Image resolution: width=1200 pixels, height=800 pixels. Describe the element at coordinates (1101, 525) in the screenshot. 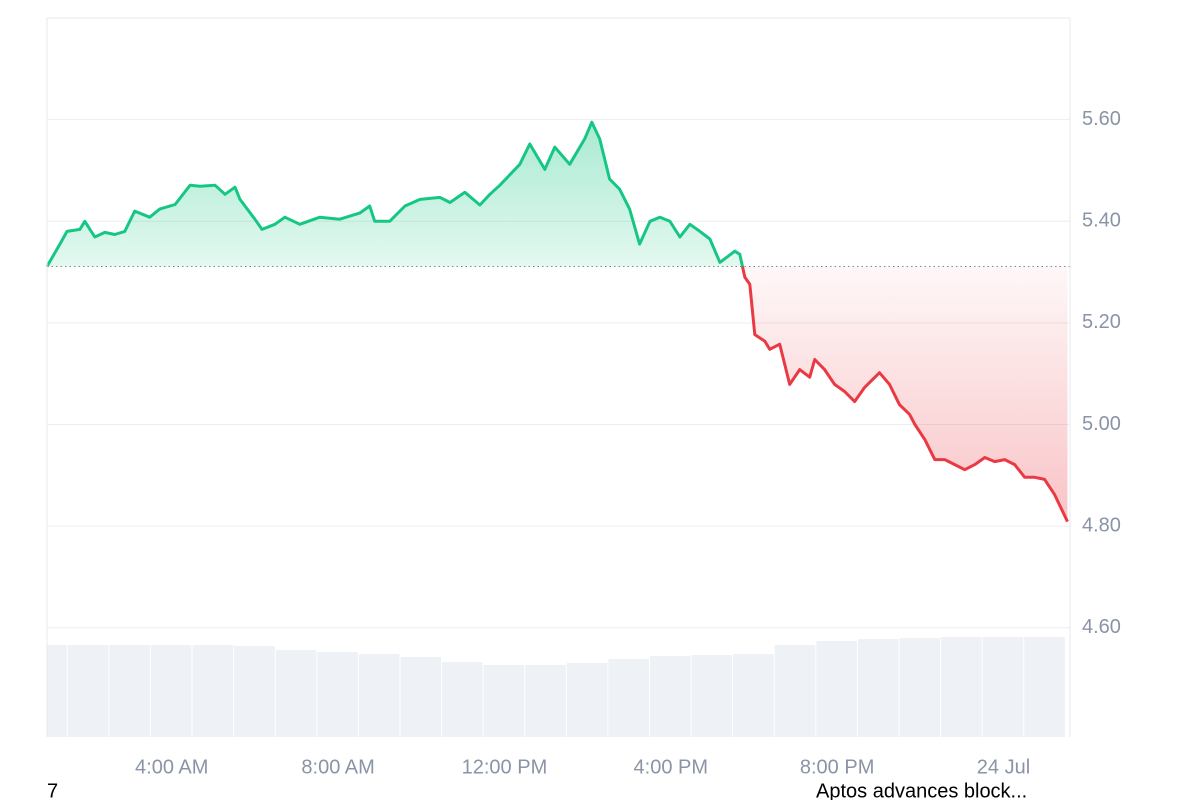

I see `y-tick-label: 4.80` at that location.